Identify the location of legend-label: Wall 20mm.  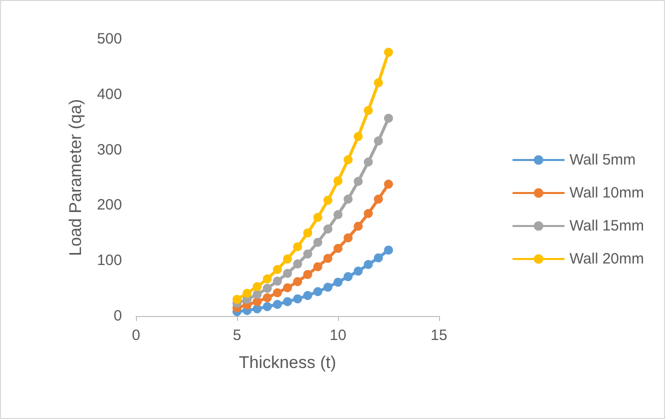
(607, 259).